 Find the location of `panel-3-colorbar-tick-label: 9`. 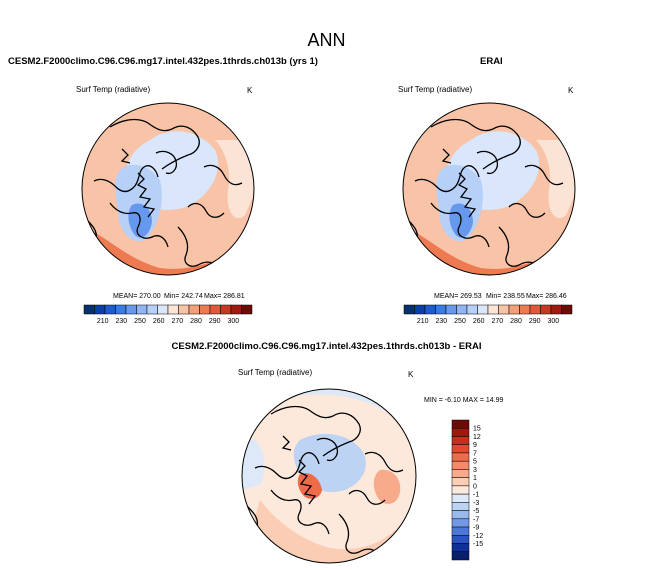

panel-3-colorbar-tick-label: 9 is located at coordinates (475, 445).